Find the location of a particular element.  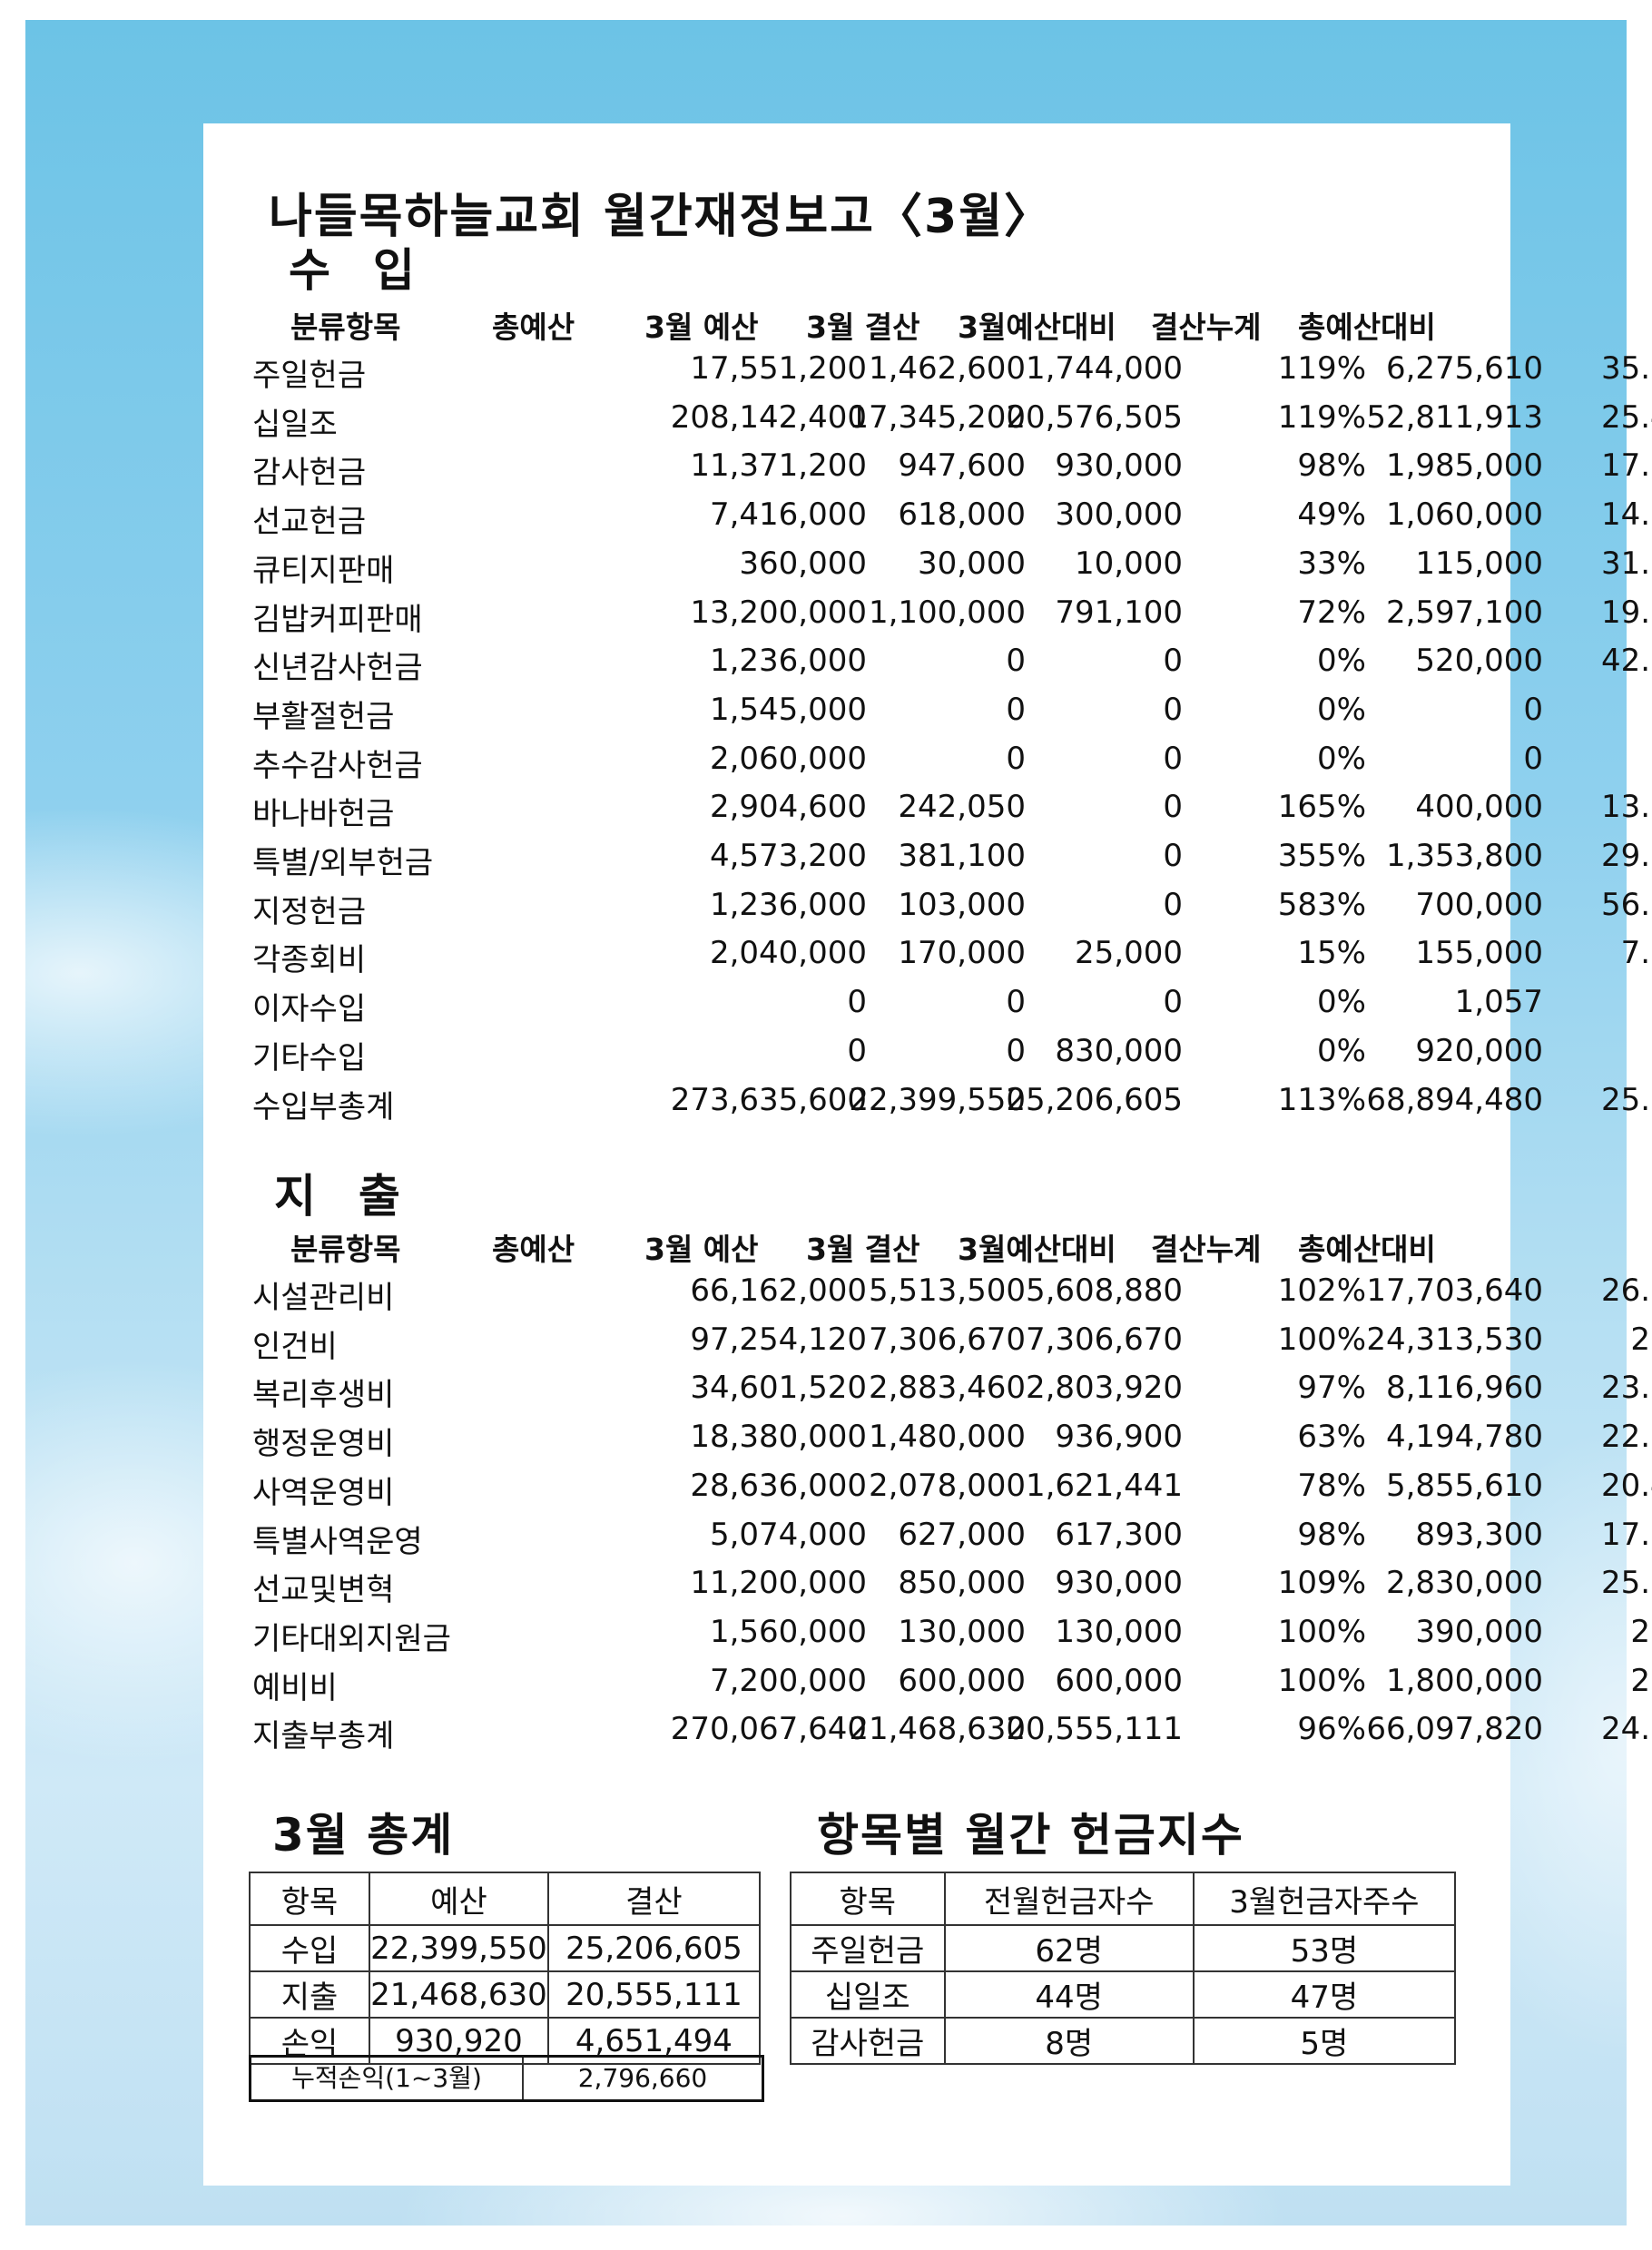

table-cell: 22,399,550 is located at coordinates (459, 1948).